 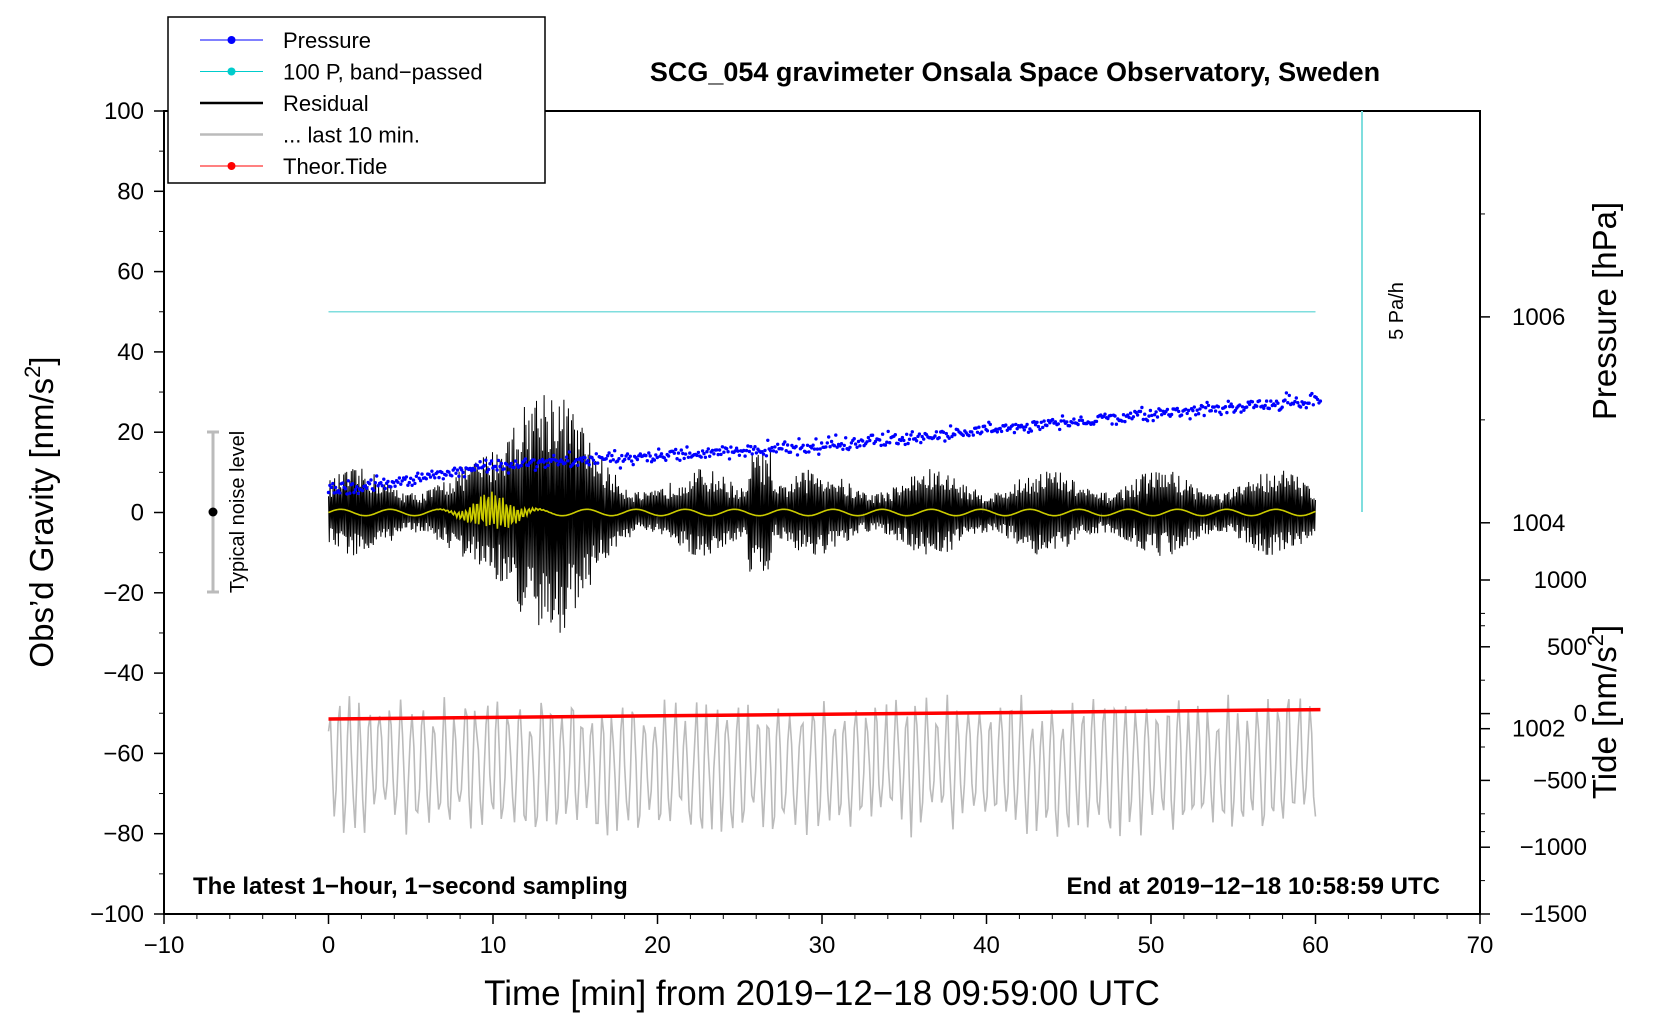 What do you see at coordinates (164, 945) in the screenshot?
I see `x-tick-label: −10` at bounding box center [164, 945].